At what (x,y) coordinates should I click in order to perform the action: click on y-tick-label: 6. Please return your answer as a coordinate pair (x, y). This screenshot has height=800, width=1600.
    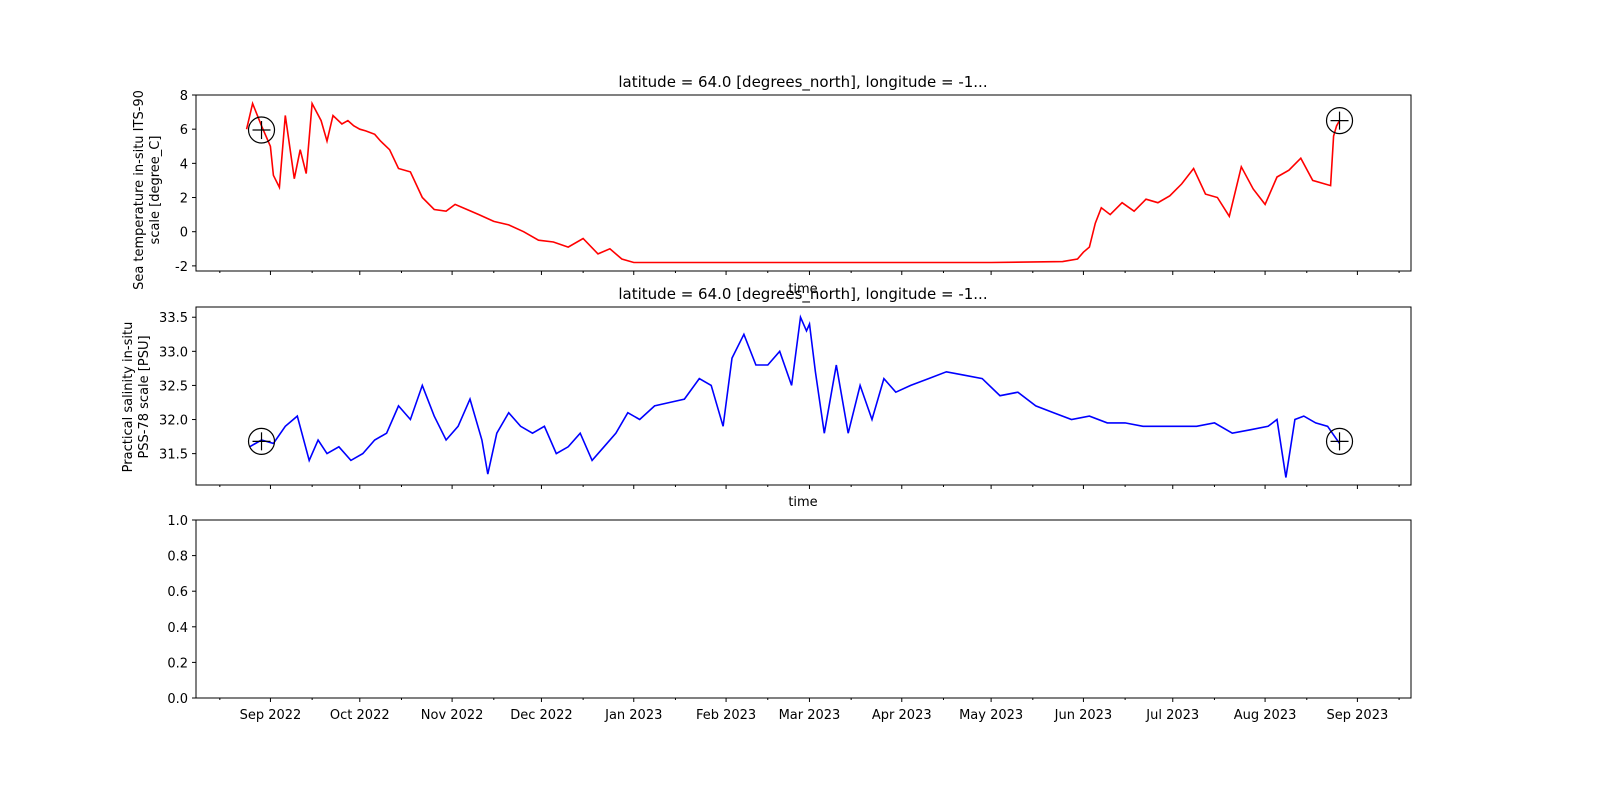
    Looking at the image, I should click on (184, 130).